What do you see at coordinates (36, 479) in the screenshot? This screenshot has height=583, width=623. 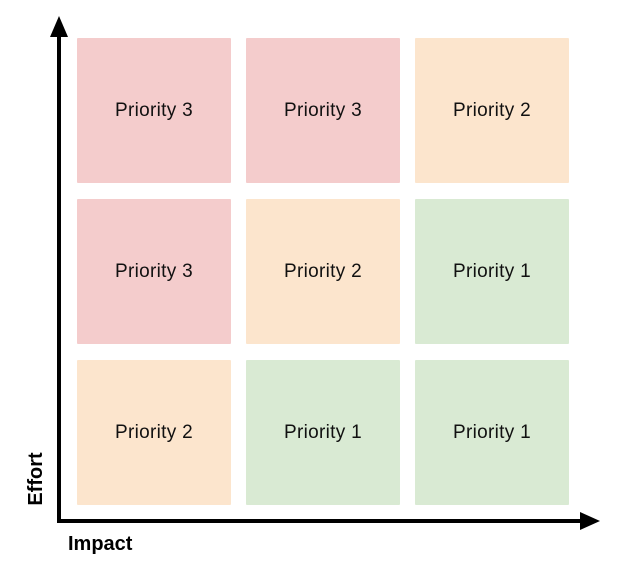 I see `y-axis-label: Effort` at bounding box center [36, 479].